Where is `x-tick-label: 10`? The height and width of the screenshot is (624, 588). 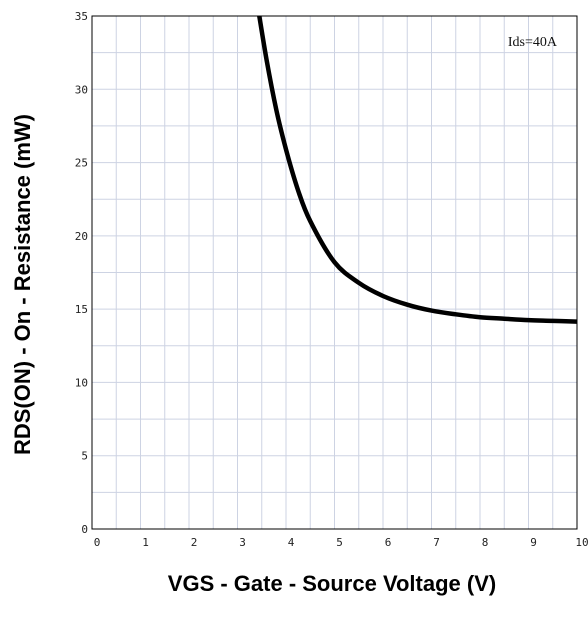 x-tick-label: 10 is located at coordinates (581, 542).